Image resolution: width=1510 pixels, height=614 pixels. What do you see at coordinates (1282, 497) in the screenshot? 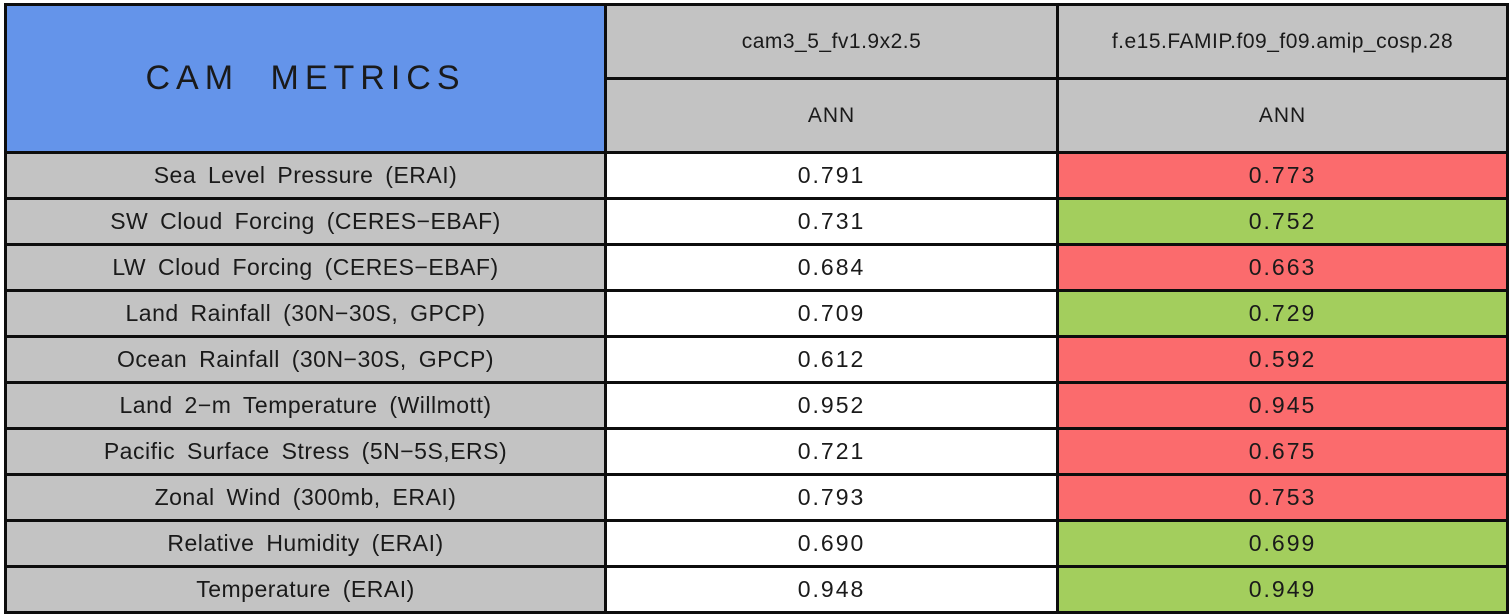
I see `metric-value-model-2: 0.753` at bounding box center [1282, 497].